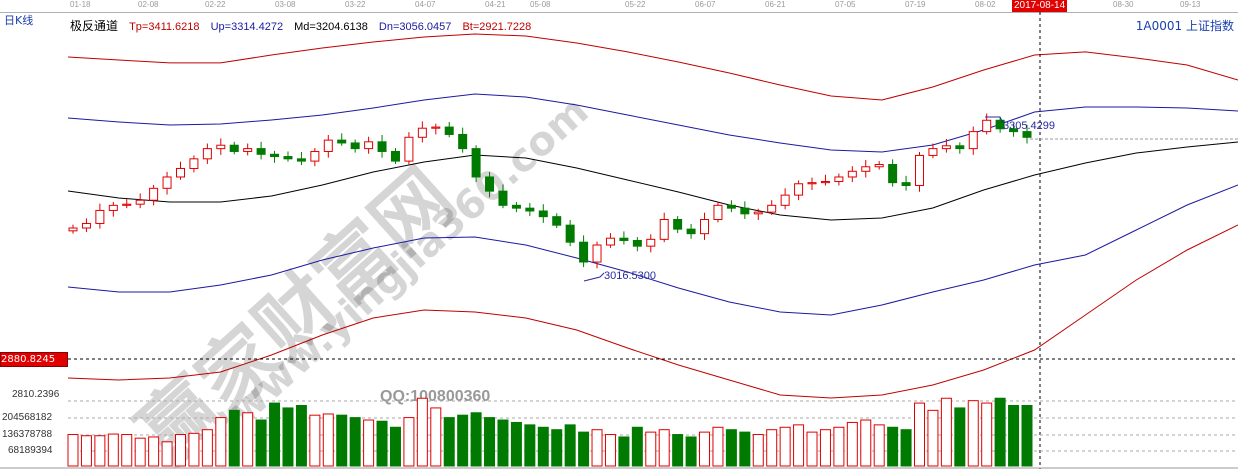 The height and width of the screenshot is (469, 1238). I want to click on legend-up: Up=3314.4272, so click(247, 27).